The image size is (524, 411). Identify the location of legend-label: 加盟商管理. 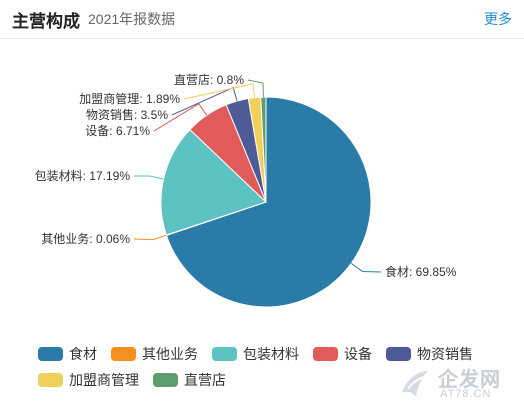
(104, 380).